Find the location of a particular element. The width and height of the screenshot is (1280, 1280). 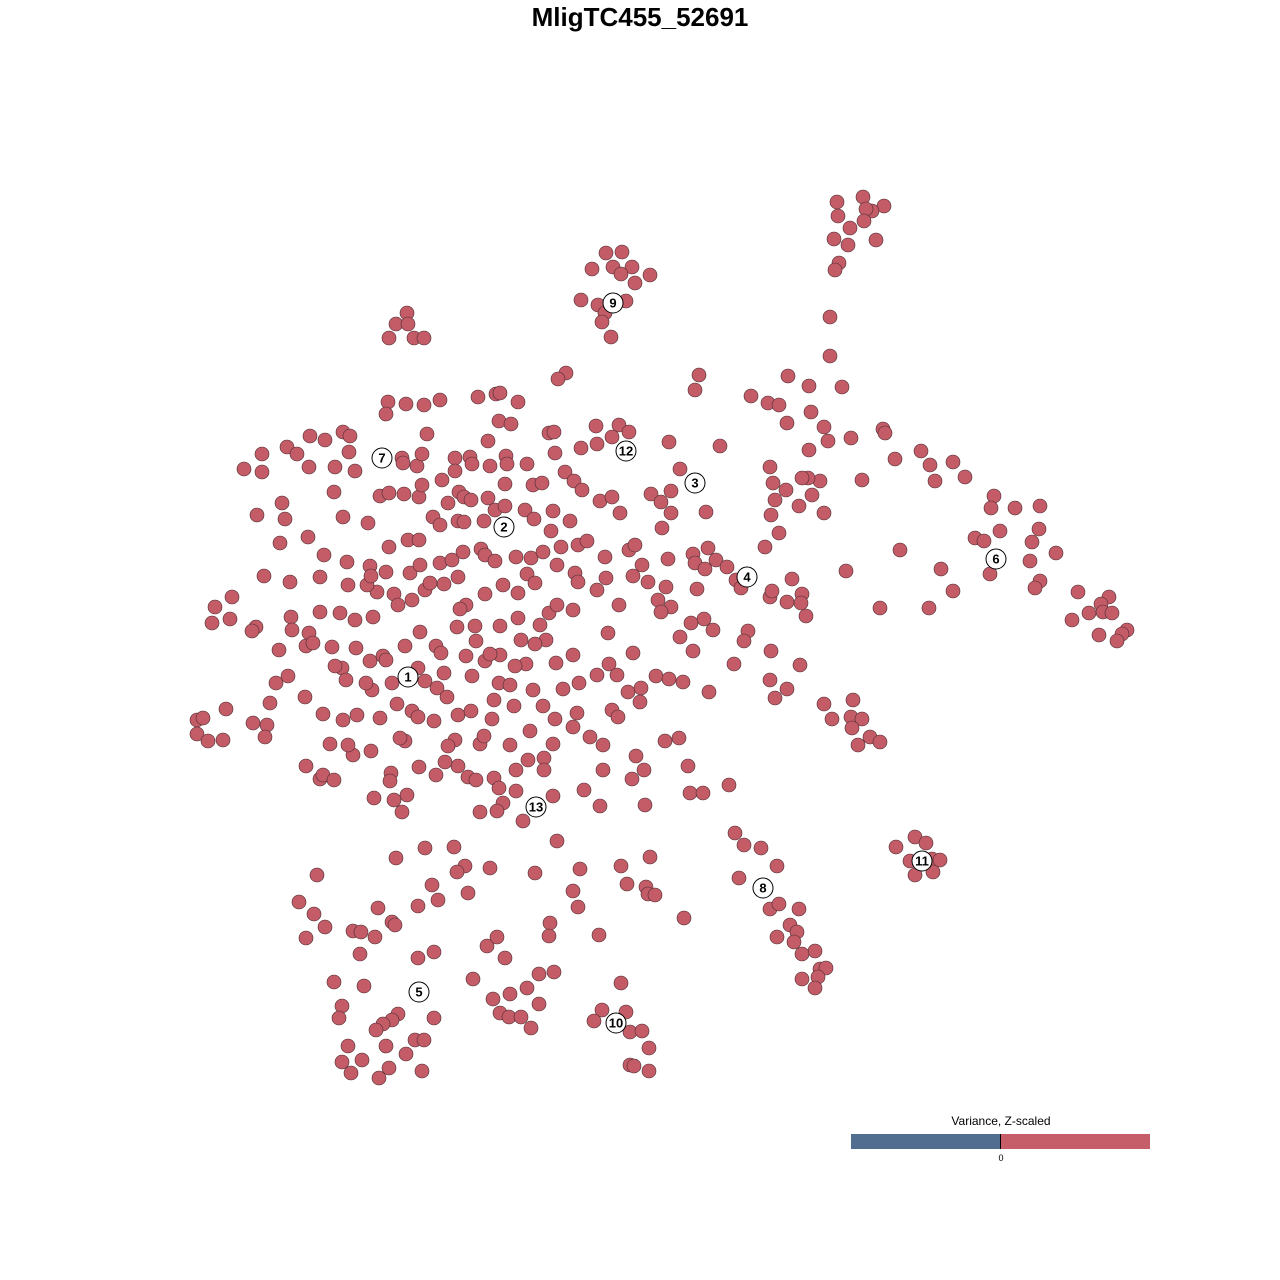

cluster-label-text: 3 is located at coordinates (694, 483).